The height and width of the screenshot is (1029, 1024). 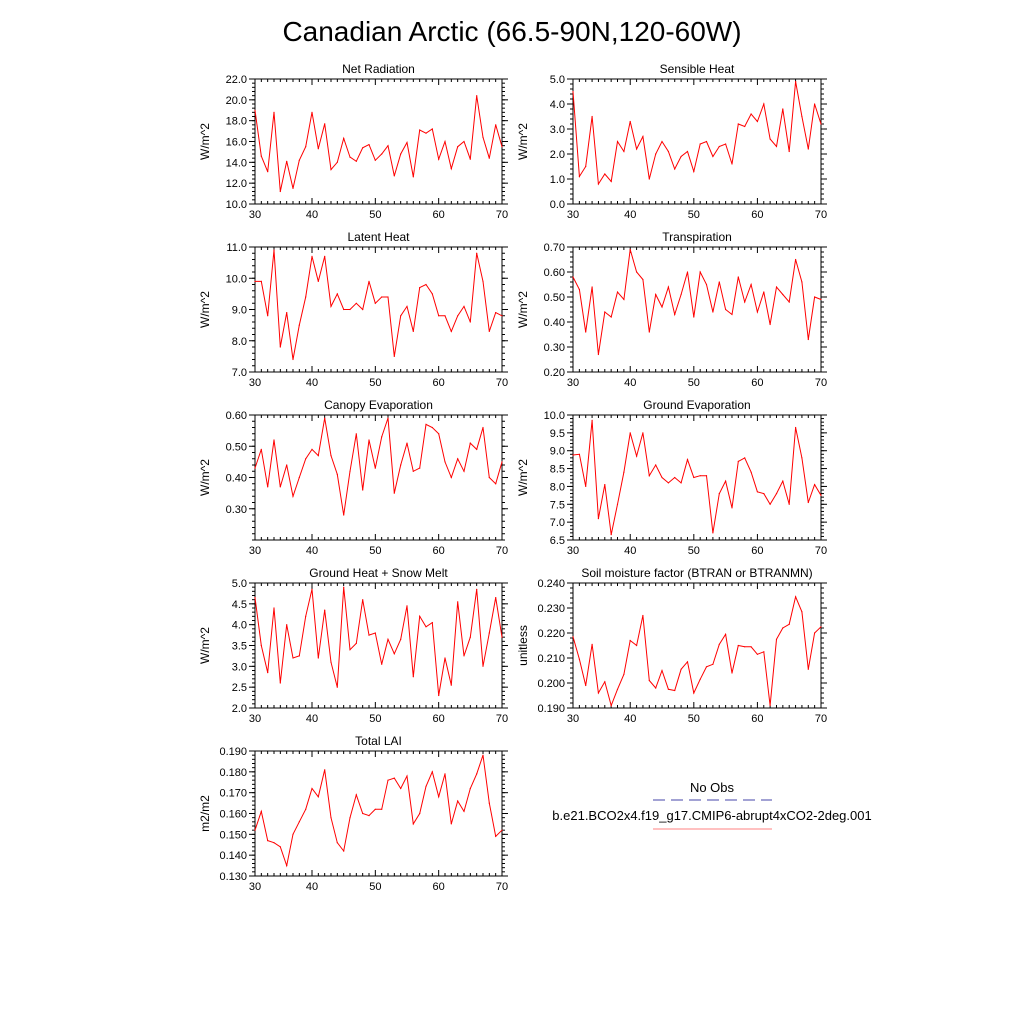 What do you see at coordinates (573, 383) in the screenshot?
I see `x-tick-label: 30` at bounding box center [573, 383].